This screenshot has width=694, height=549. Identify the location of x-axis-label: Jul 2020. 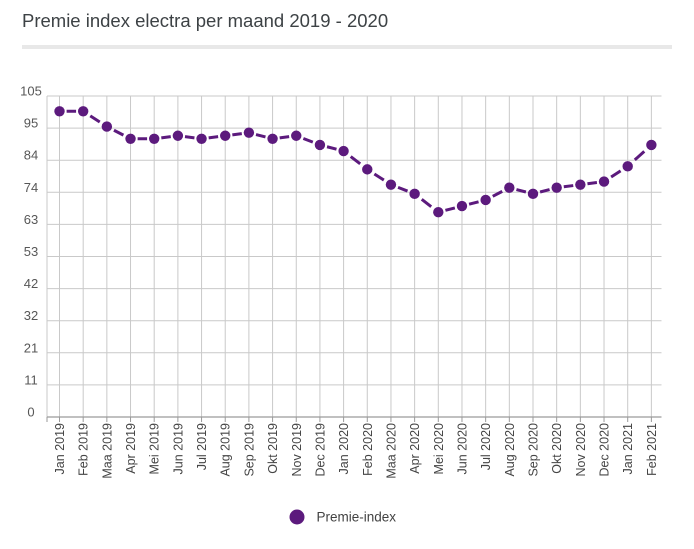
(486, 446).